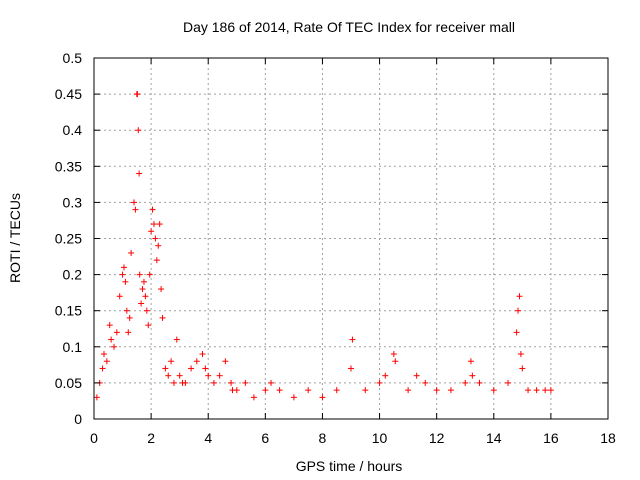  What do you see at coordinates (94, 438) in the screenshot?
I see `x-tick-label: 0` at bounding box center [94, 438].